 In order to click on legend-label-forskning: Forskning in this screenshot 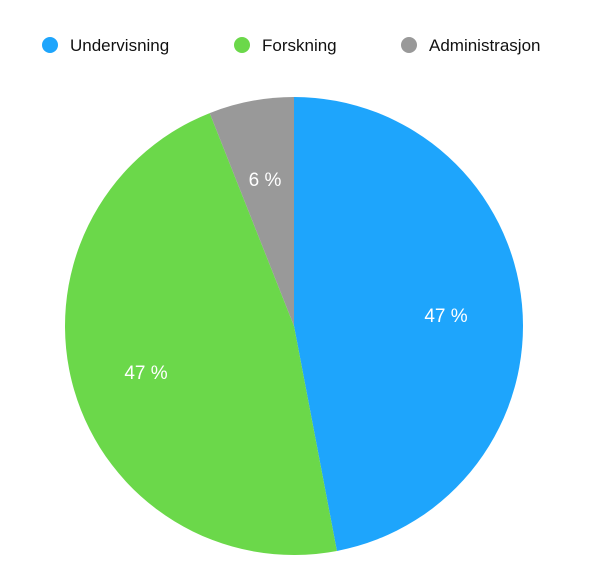, I will do `click(299, 45)`.